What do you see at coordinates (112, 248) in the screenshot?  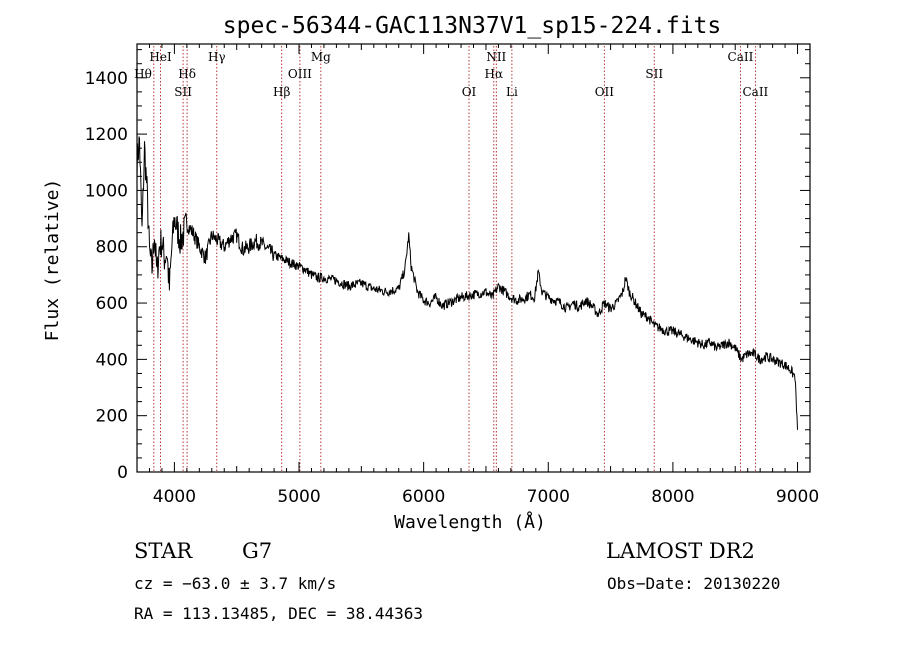 I see `y-tick-label-4: 800` at bounding box center [112, 248].